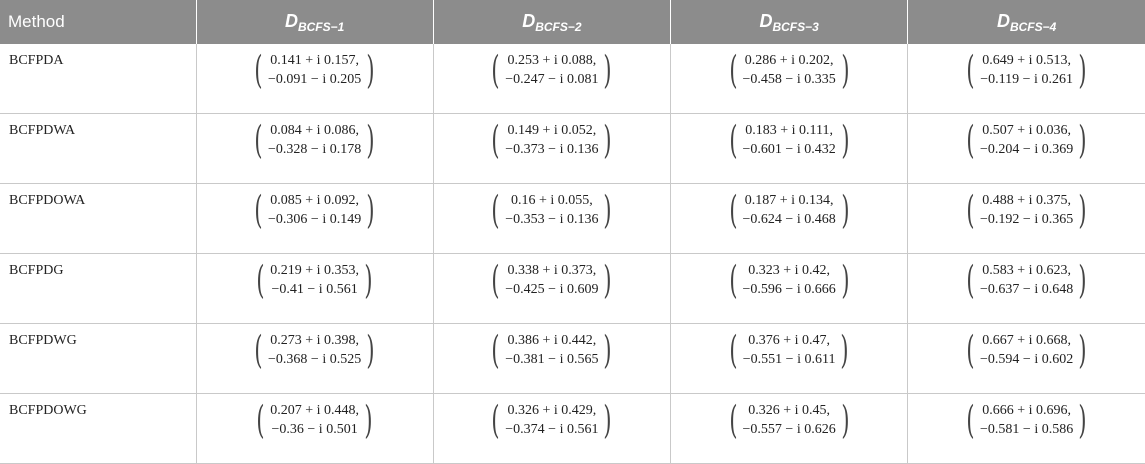  I want to click on value-line-1: 0.666 + i 0.696,, so click(1027, 410).